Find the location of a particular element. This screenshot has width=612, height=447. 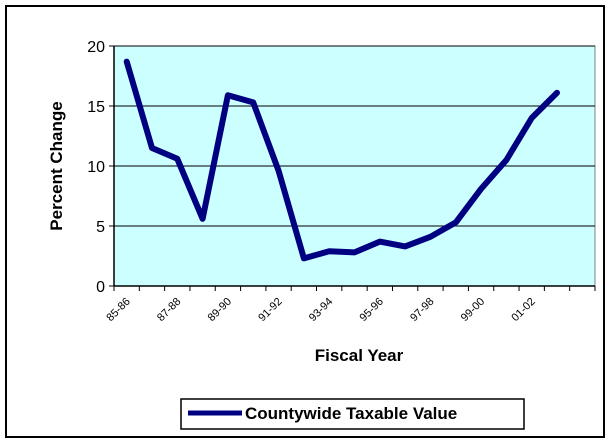

x-tick-label: 95-96 is located at coordinates (372, 310).